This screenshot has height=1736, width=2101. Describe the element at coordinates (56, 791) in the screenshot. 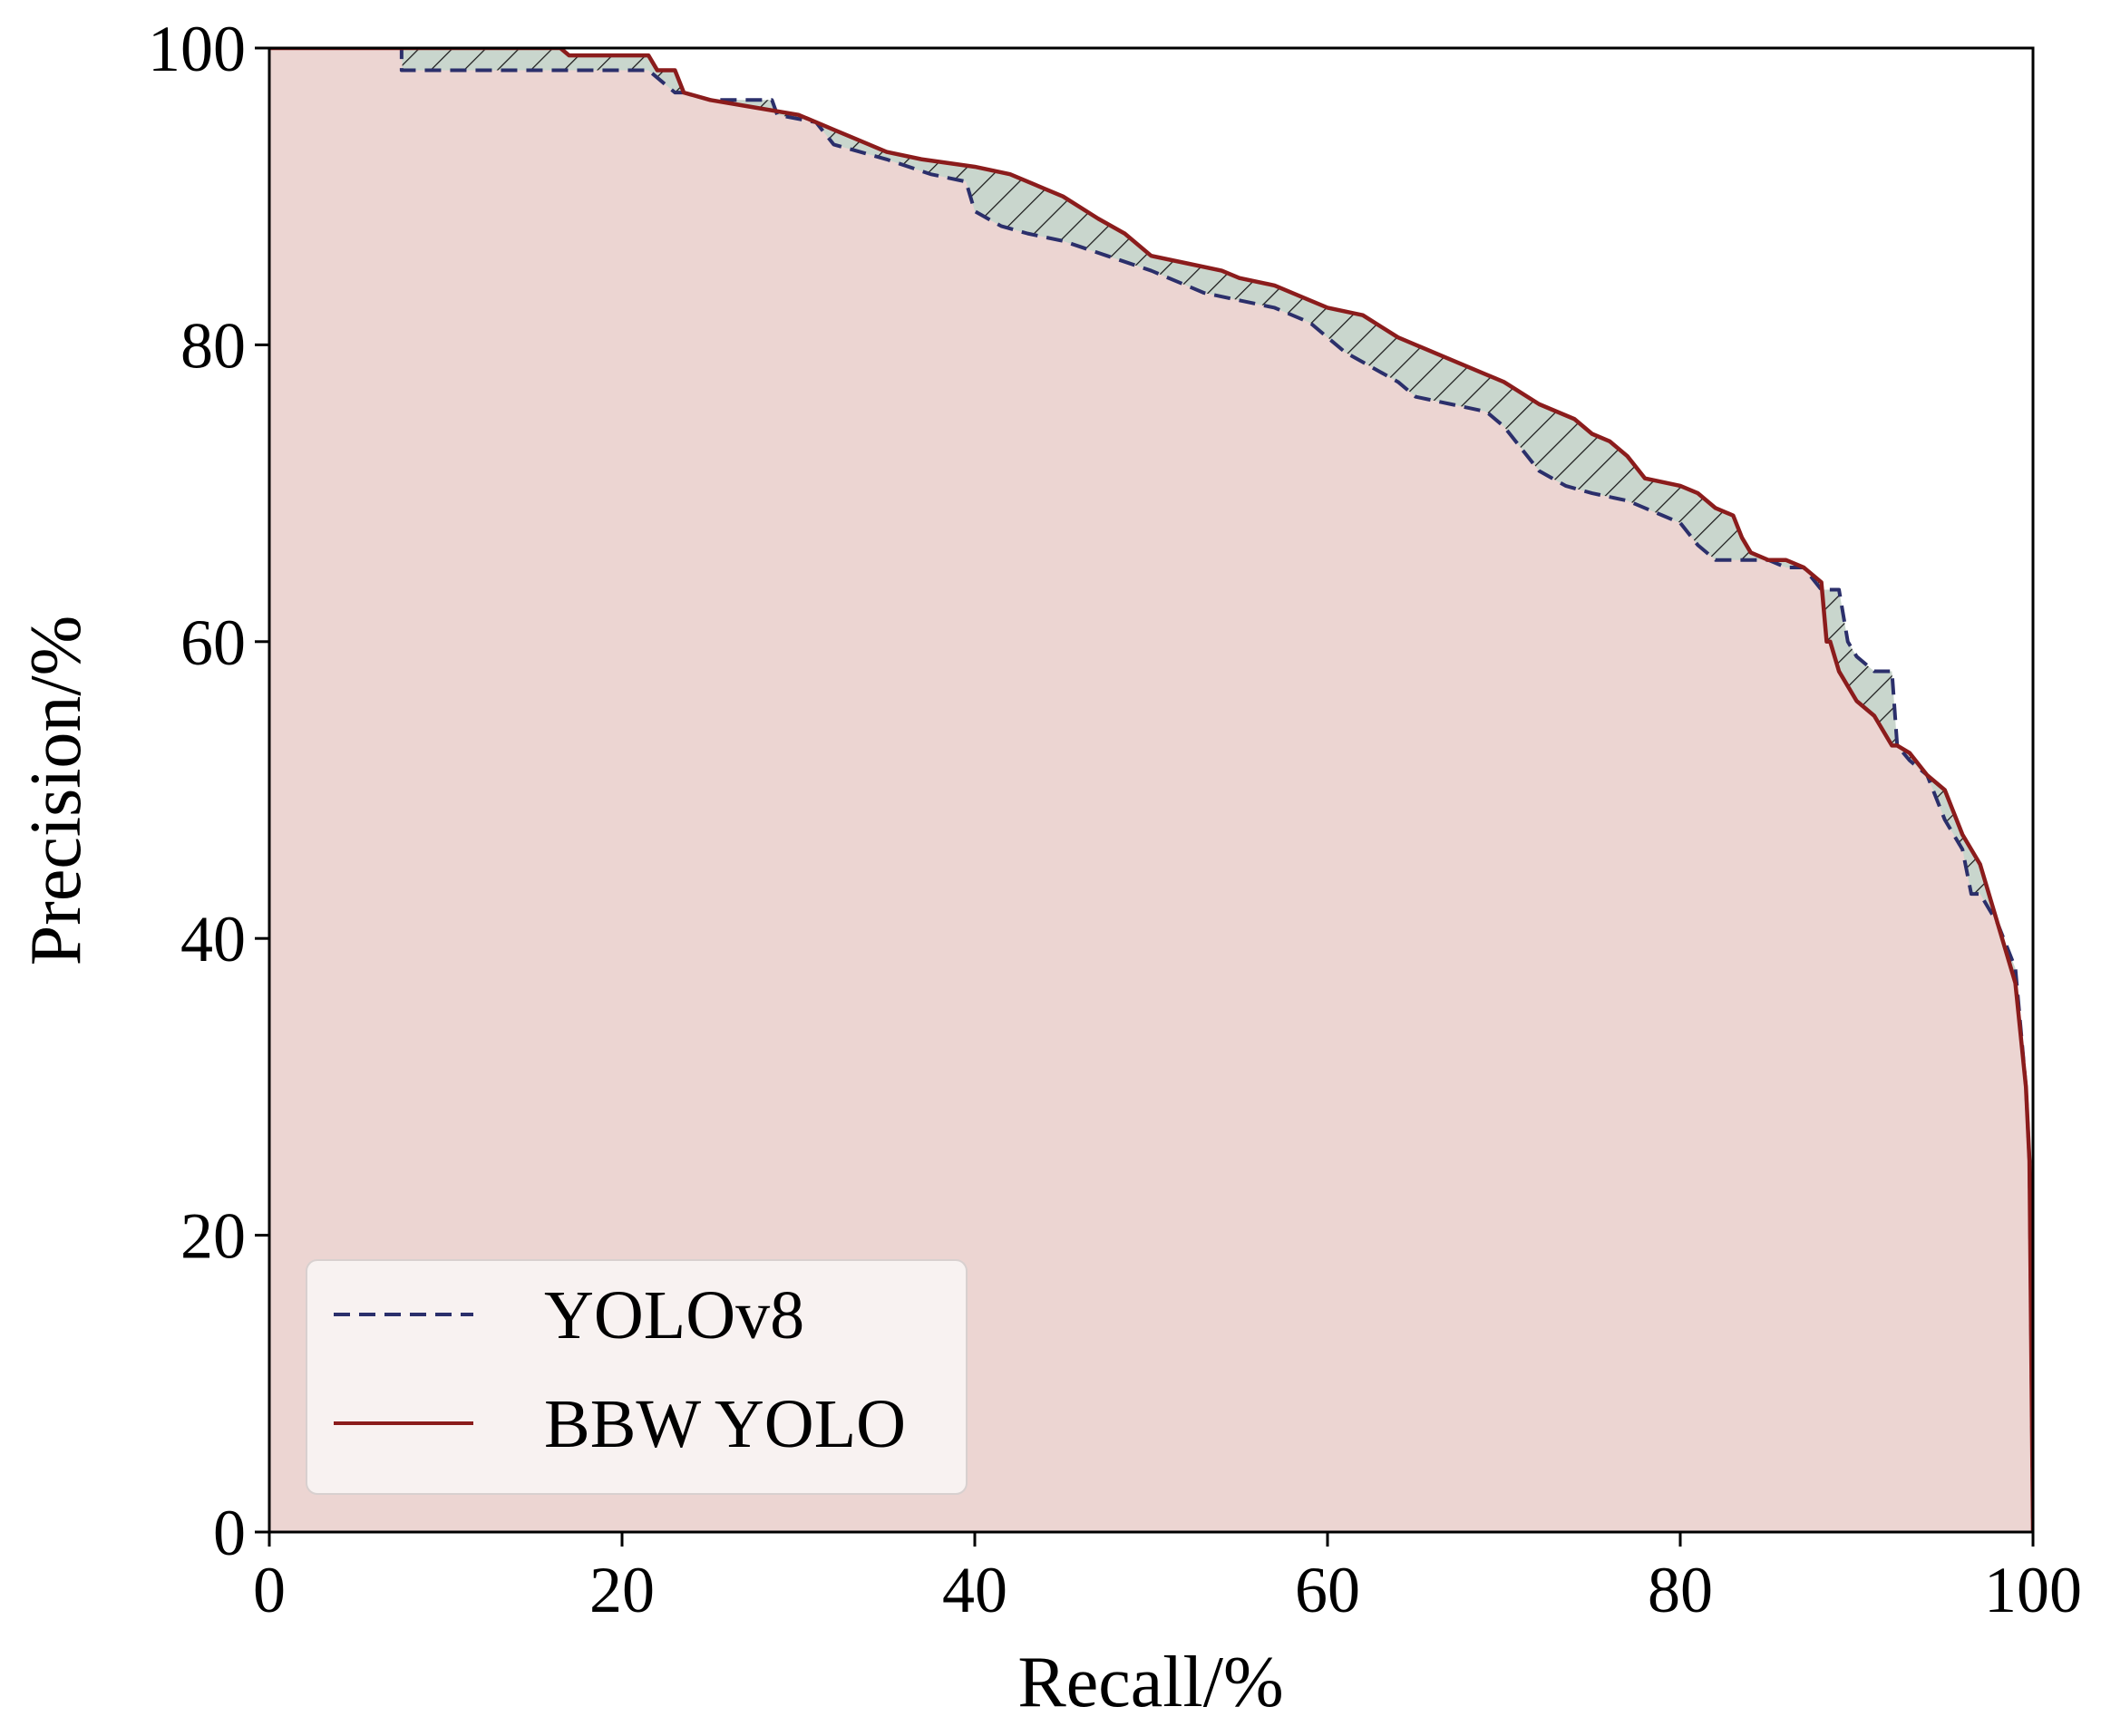

I see `y-axis-label: Precision/%` at that location.